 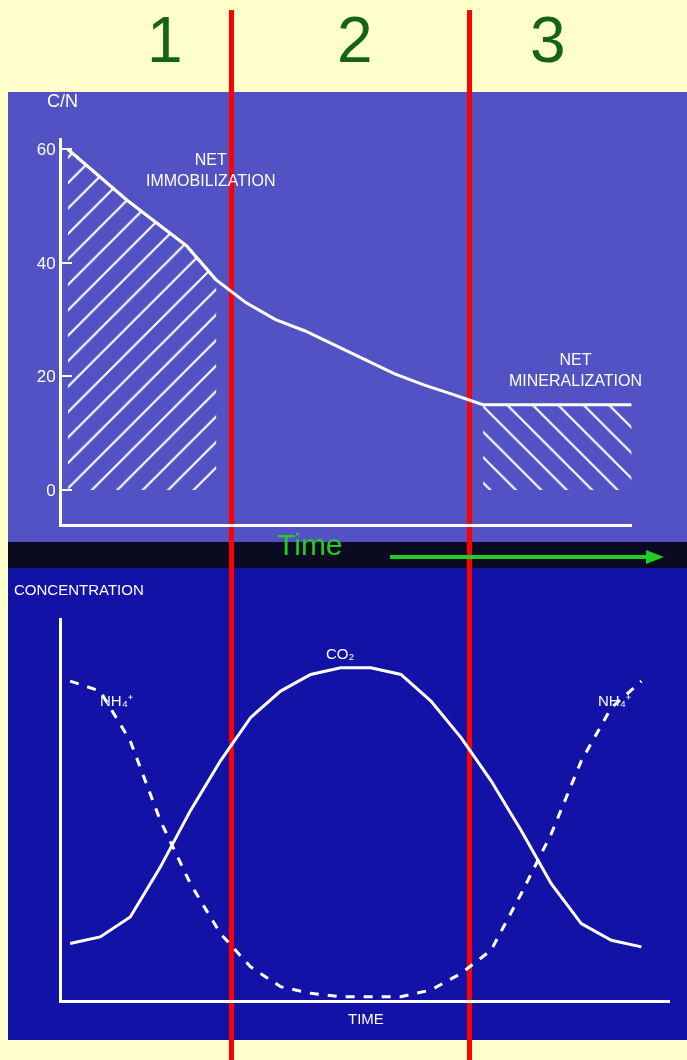 What do you see at coordinates (614, 700) in the screenshot?
I see `text: NH₄⁺` at bounding box center [614, 700].